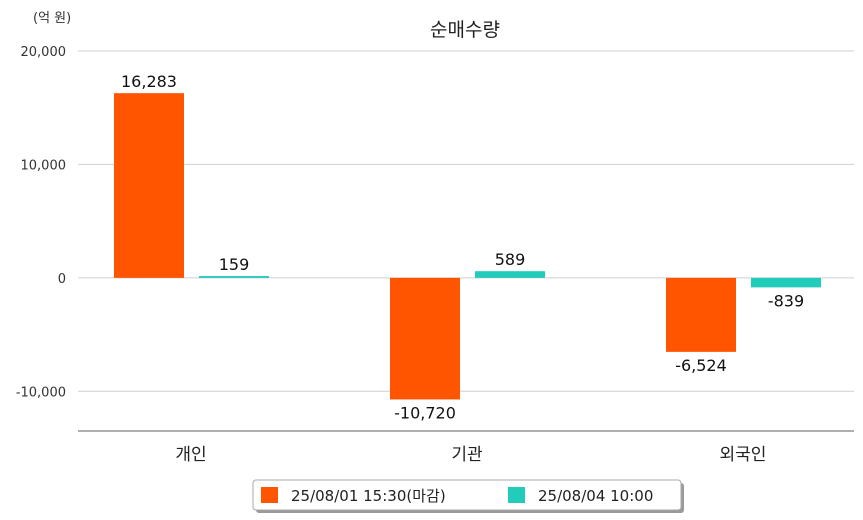 Image resolution: width=863 pixels, height=520 pixels. Describe the element at coordinates (234, 264) in the screenshot. I see `data-label: 159` at that location.